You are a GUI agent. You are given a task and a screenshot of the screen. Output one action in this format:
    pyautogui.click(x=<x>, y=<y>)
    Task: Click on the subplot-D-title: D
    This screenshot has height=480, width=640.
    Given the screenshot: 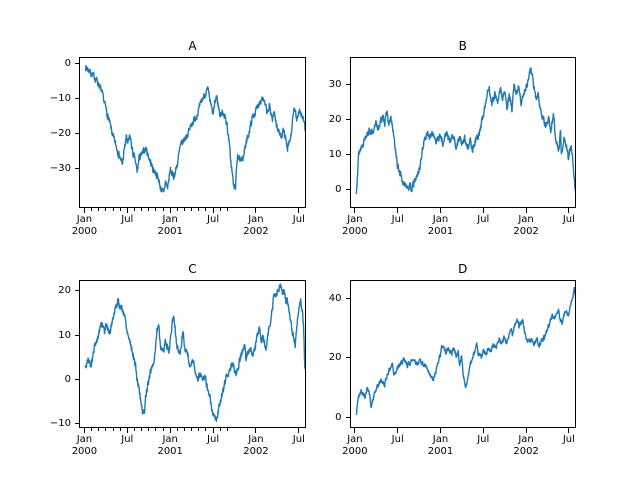 What is the action you would take?
    pyautogui.click(x=463, y=268)
    